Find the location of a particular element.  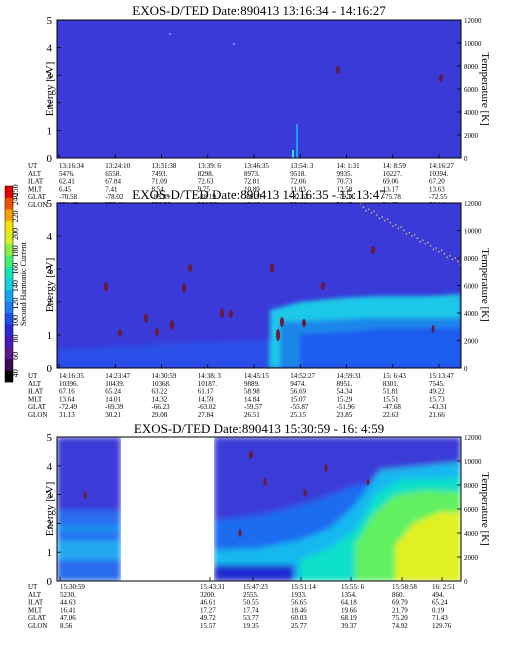

ytick-label: 4 is located at coordinates (50, 237).